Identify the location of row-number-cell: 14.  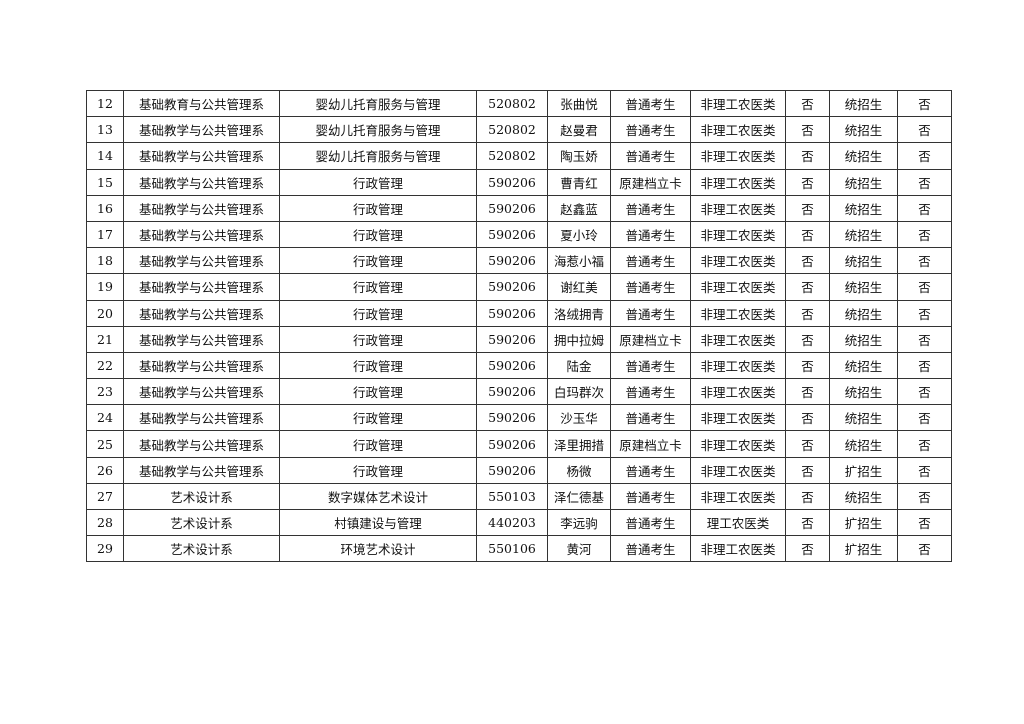
(105, 156).